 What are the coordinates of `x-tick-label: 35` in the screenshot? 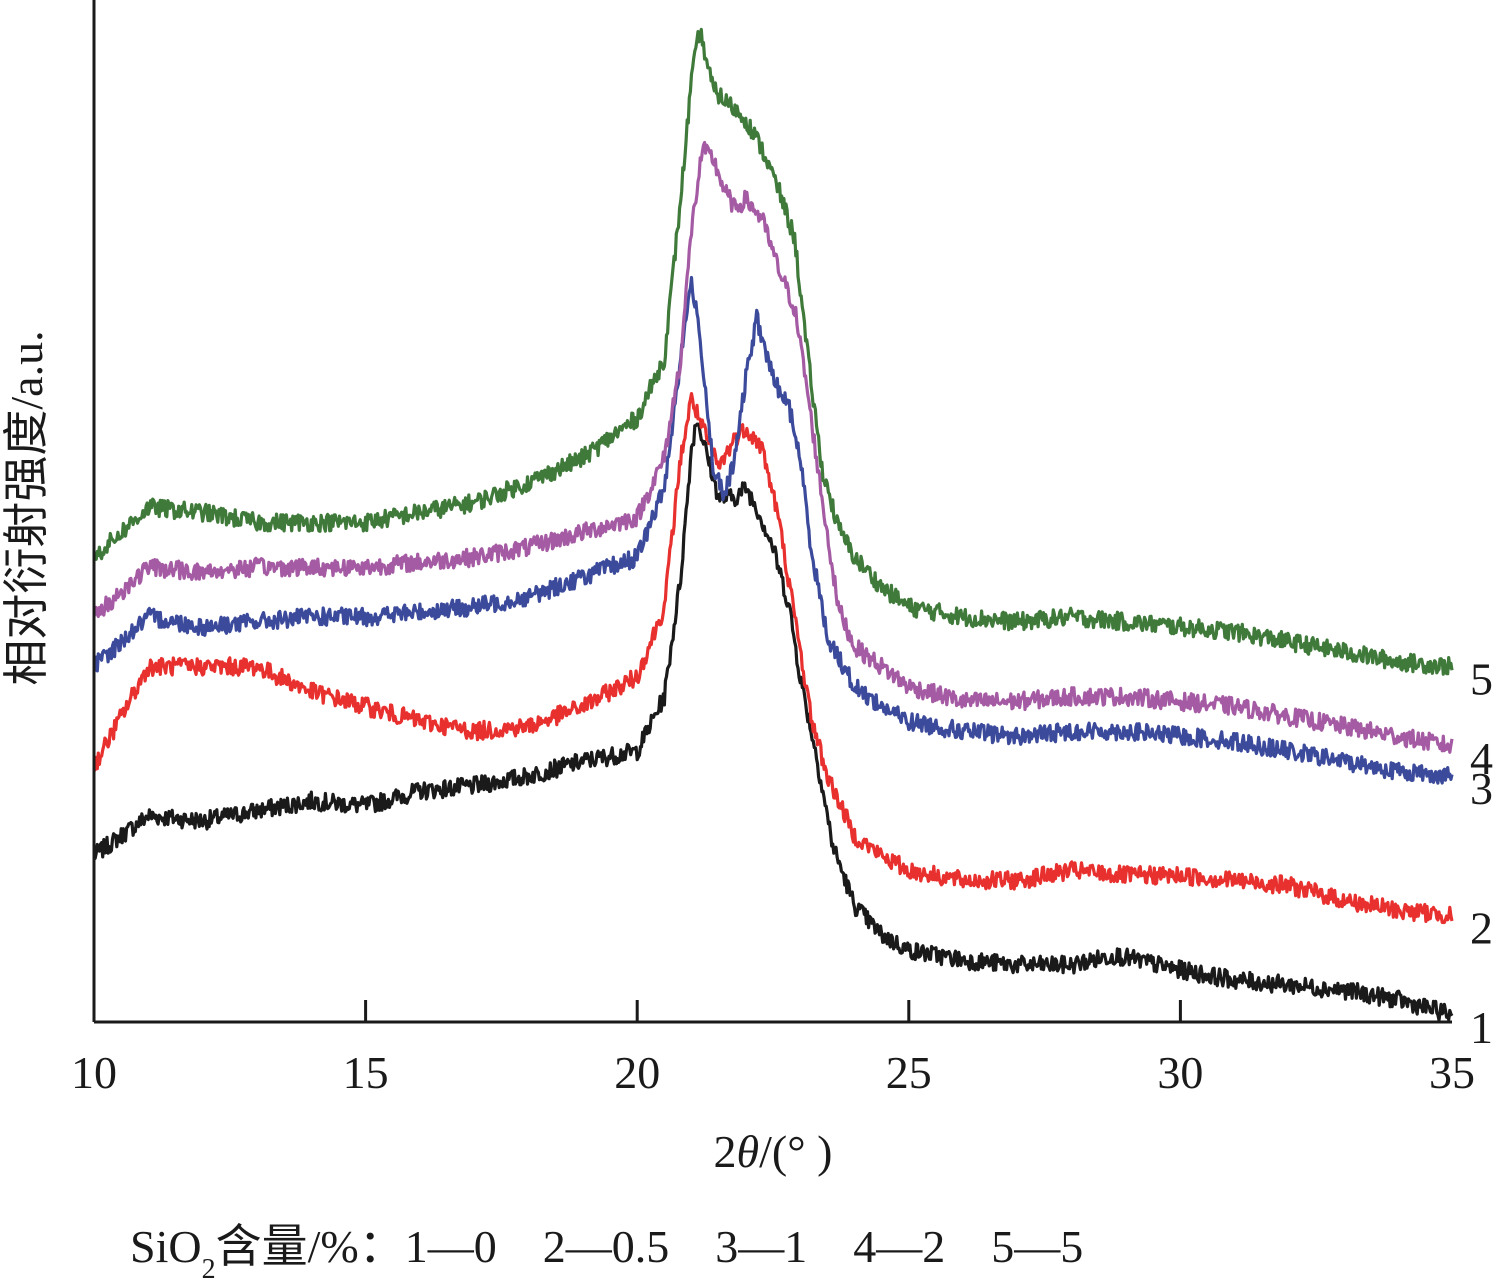 It's located at (1452, 1072).